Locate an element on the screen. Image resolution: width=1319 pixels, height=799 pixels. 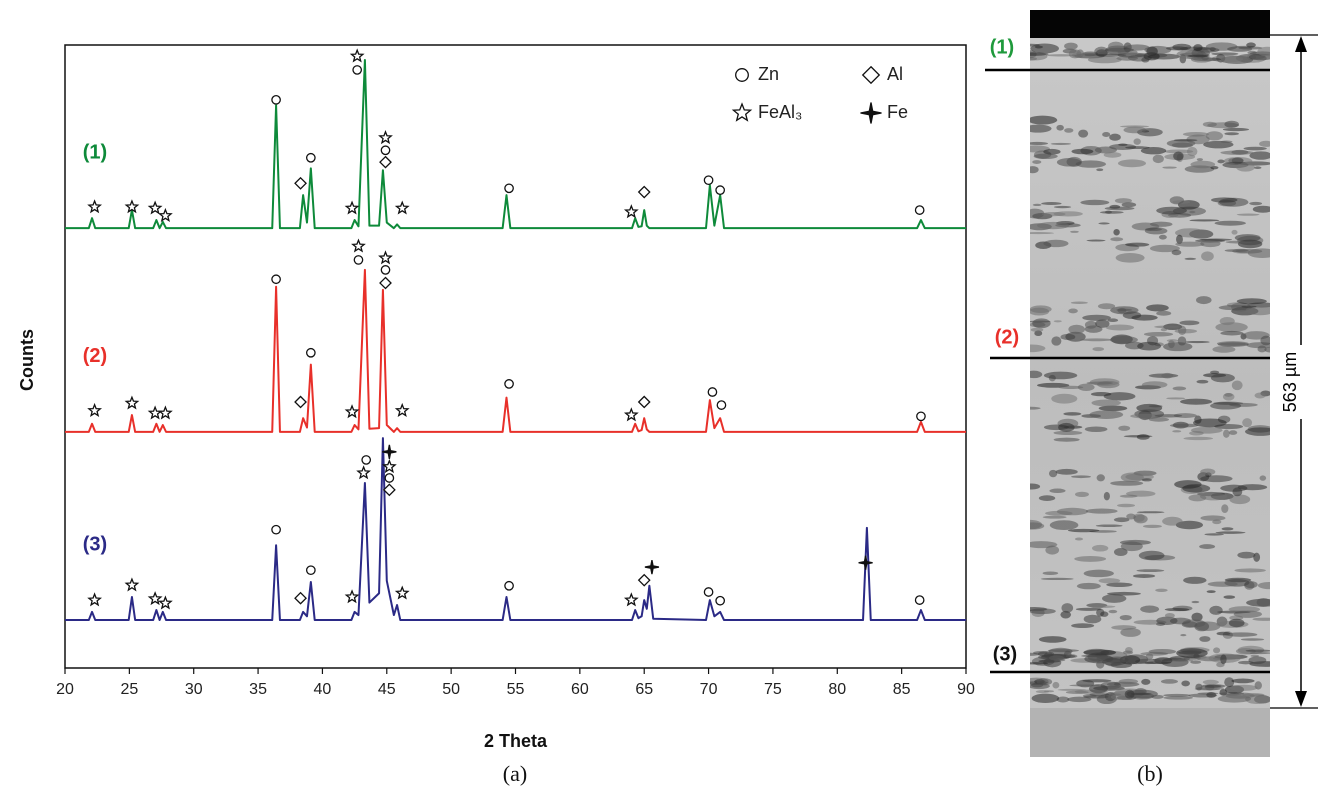
level-label: (3) is located at coordinates (1005, 654).